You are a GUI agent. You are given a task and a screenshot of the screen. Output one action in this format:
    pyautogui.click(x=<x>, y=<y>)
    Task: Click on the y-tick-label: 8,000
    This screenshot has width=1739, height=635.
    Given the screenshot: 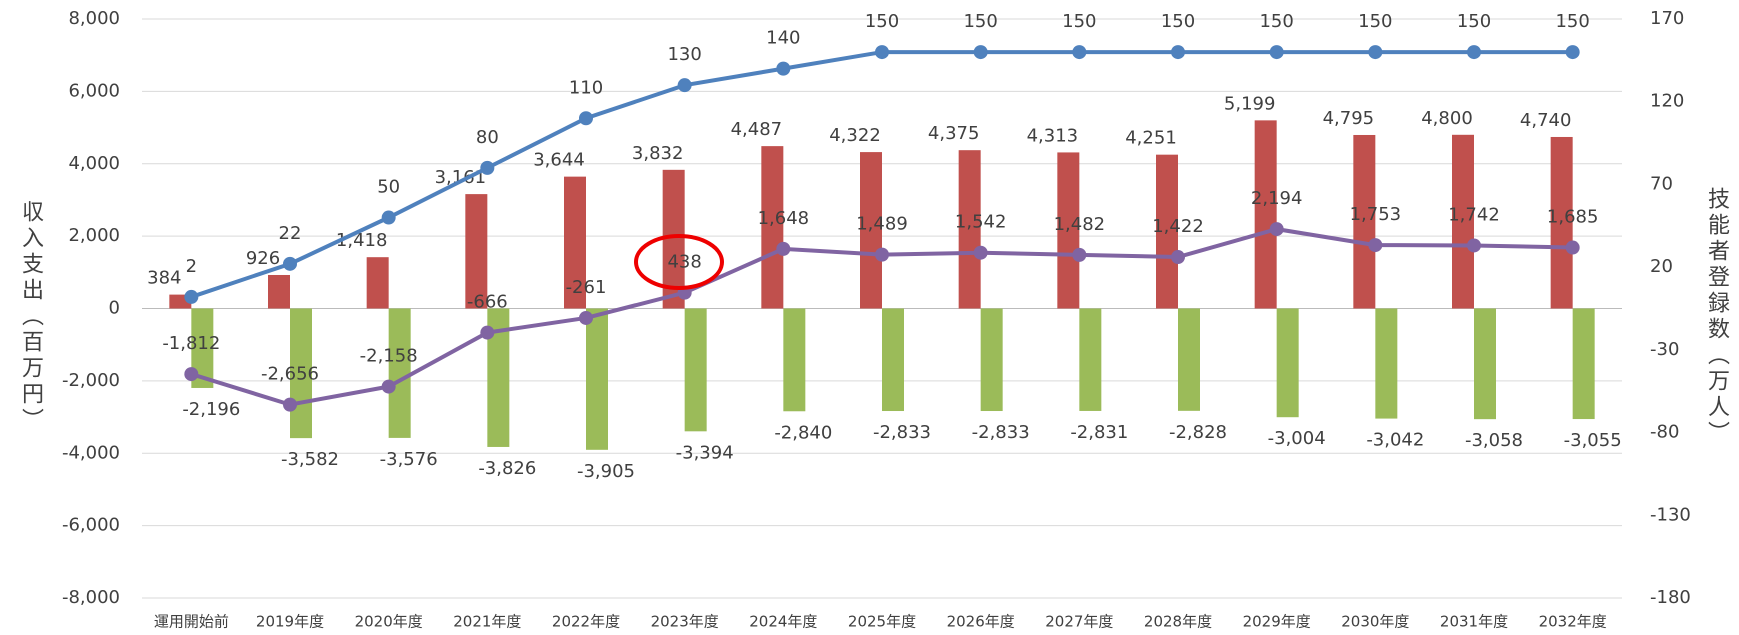 What is the action you would take?
    pyautogui.click(x=94, y=18)
    